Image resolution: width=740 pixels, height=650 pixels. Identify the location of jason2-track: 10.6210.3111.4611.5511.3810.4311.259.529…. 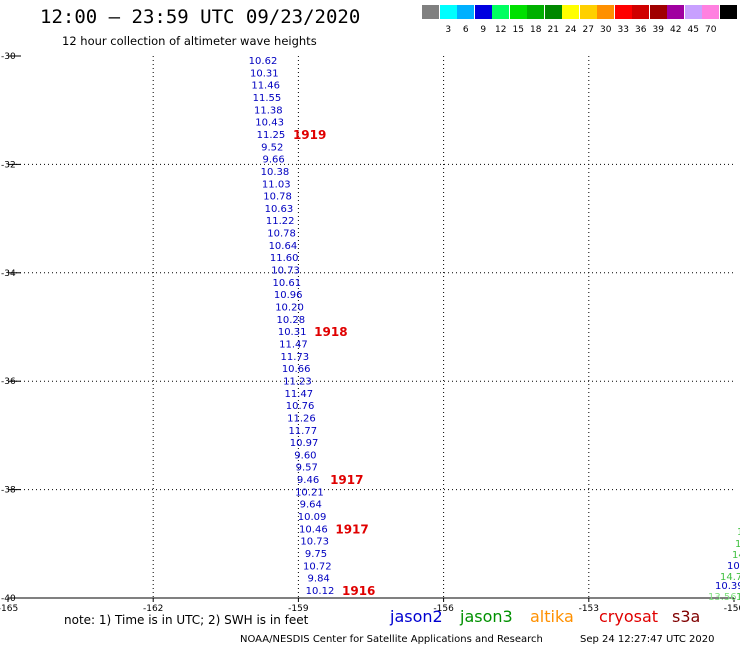
(292, 326).